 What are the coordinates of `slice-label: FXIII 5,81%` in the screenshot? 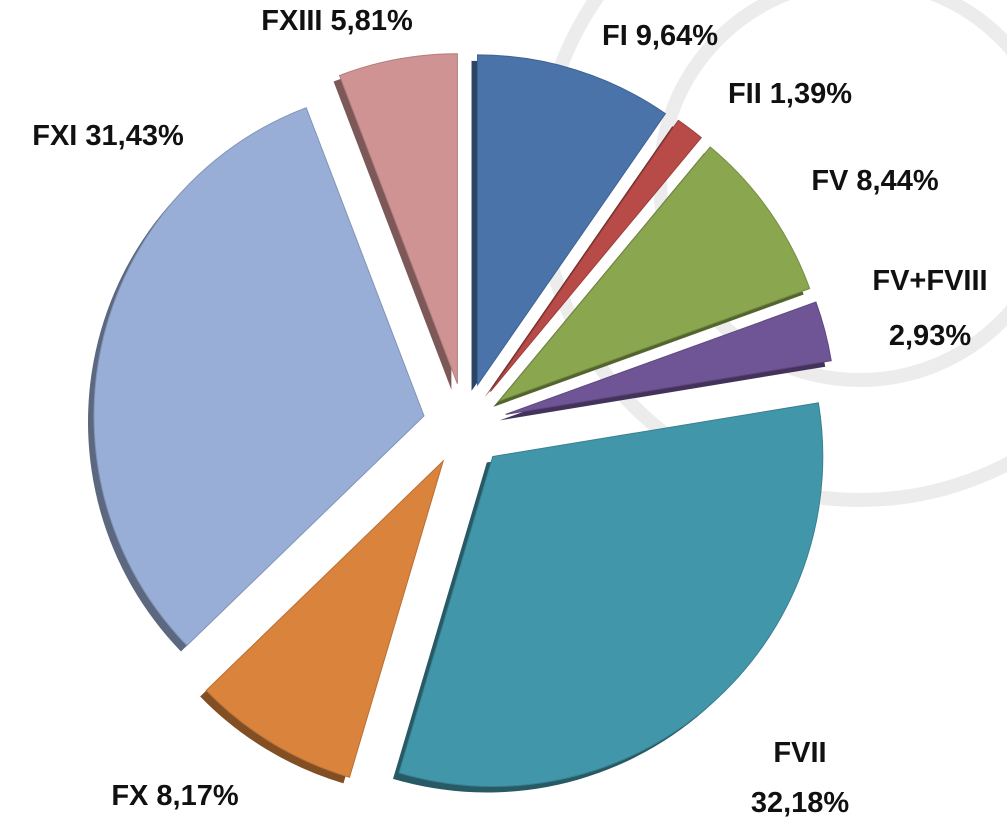 It's located at (337, 21).